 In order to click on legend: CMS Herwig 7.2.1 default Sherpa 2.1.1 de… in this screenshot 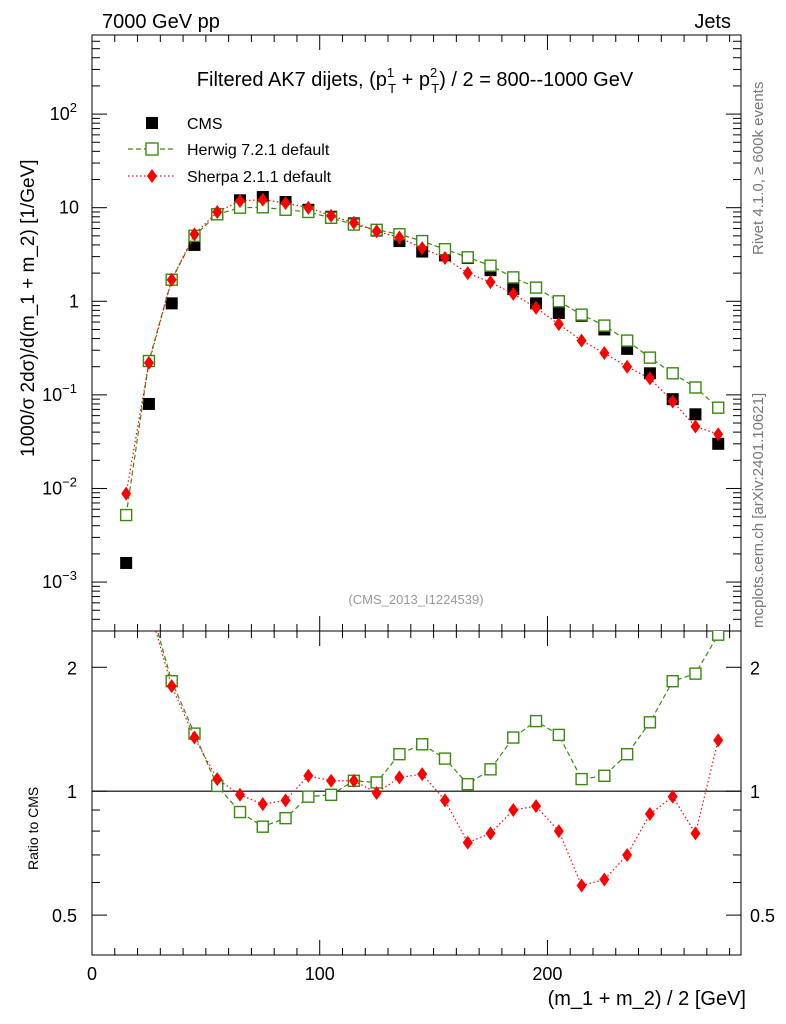, I will do `click(230, 151)`.